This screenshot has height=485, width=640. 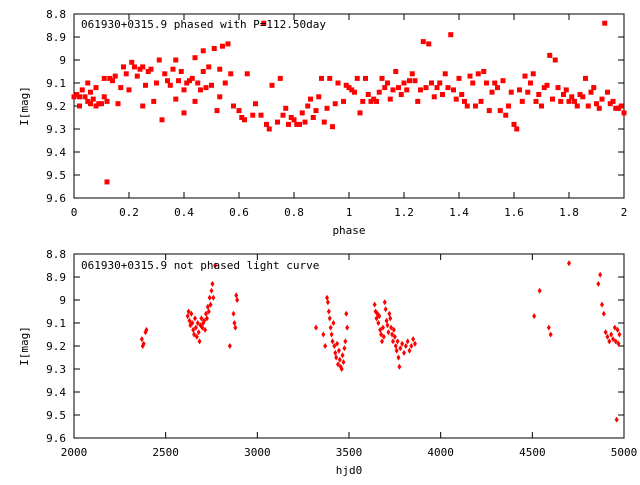 What do you see at coordinates (74, 212) in the screenshot?
I see `x-tick-label: 0` at bounding box center [74, 212].